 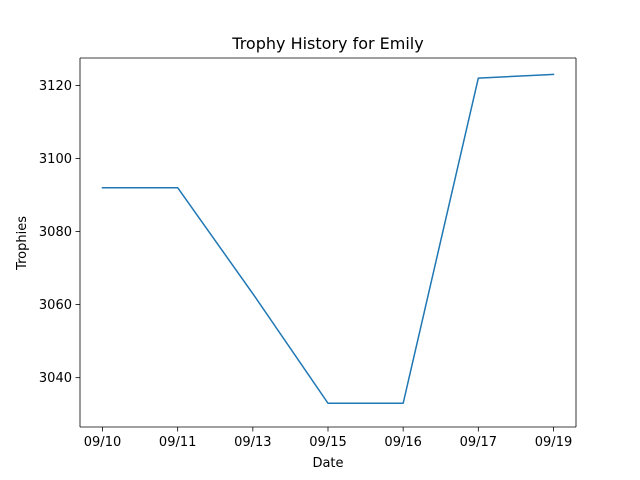 What do you see at coordinates (553, 442) in the screenshot?
I see `x-tick-label: 09/19` at bounding box center [553, 442].